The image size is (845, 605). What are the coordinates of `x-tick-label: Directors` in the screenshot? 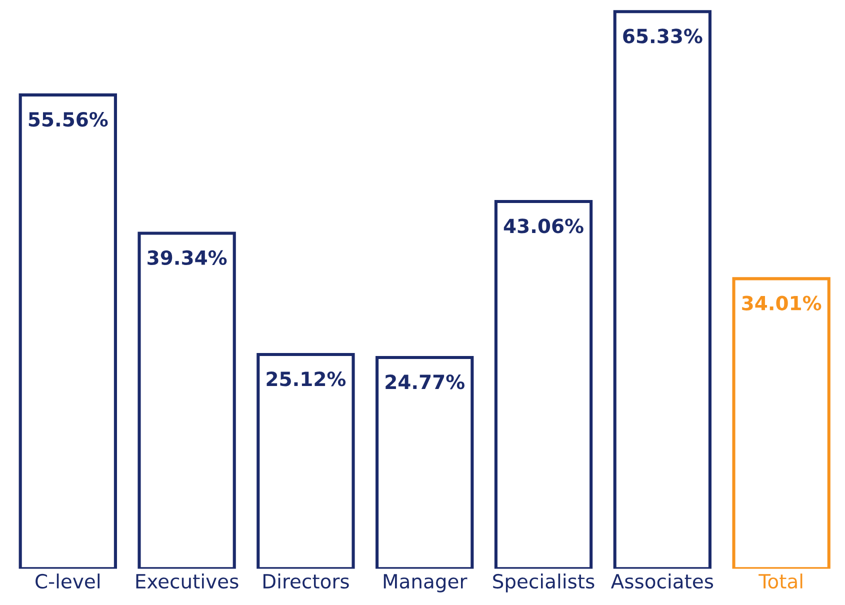 It's located at (306, 581).